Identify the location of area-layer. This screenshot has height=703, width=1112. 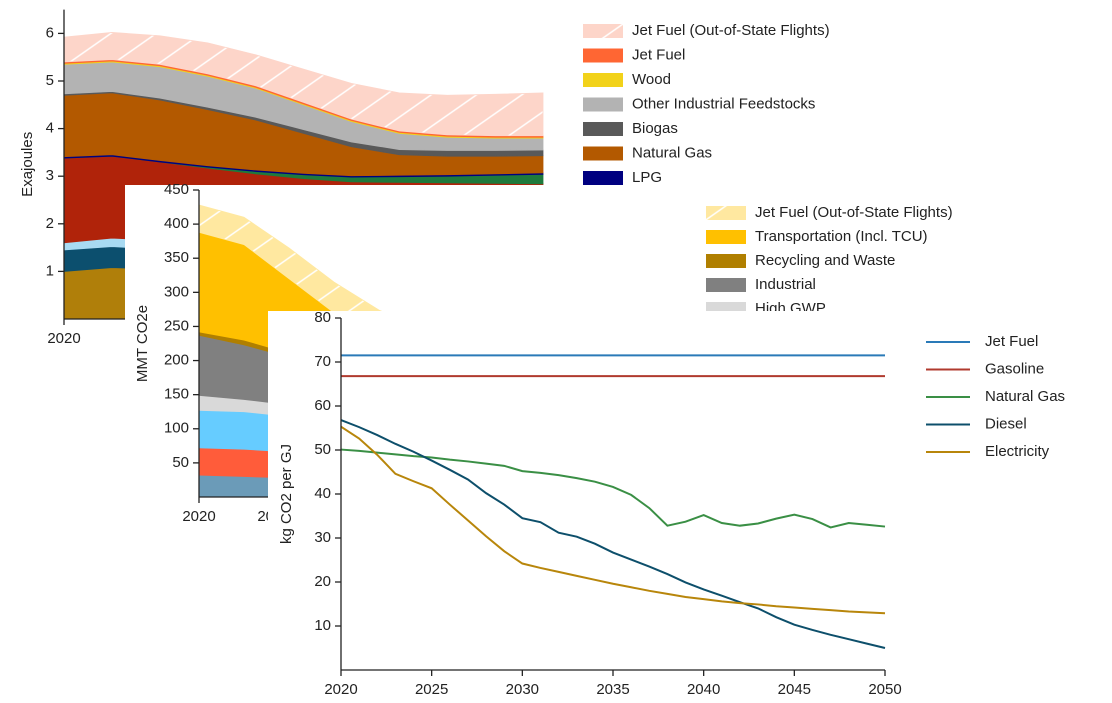
(303, 84).